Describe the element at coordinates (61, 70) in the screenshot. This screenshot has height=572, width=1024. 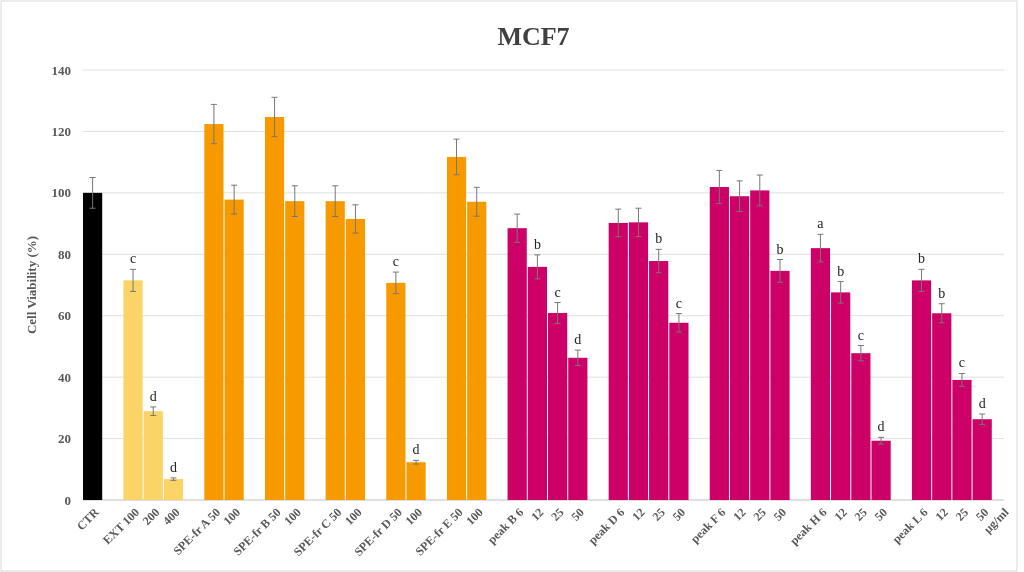
I see `y-tick-label: 140` at that location.